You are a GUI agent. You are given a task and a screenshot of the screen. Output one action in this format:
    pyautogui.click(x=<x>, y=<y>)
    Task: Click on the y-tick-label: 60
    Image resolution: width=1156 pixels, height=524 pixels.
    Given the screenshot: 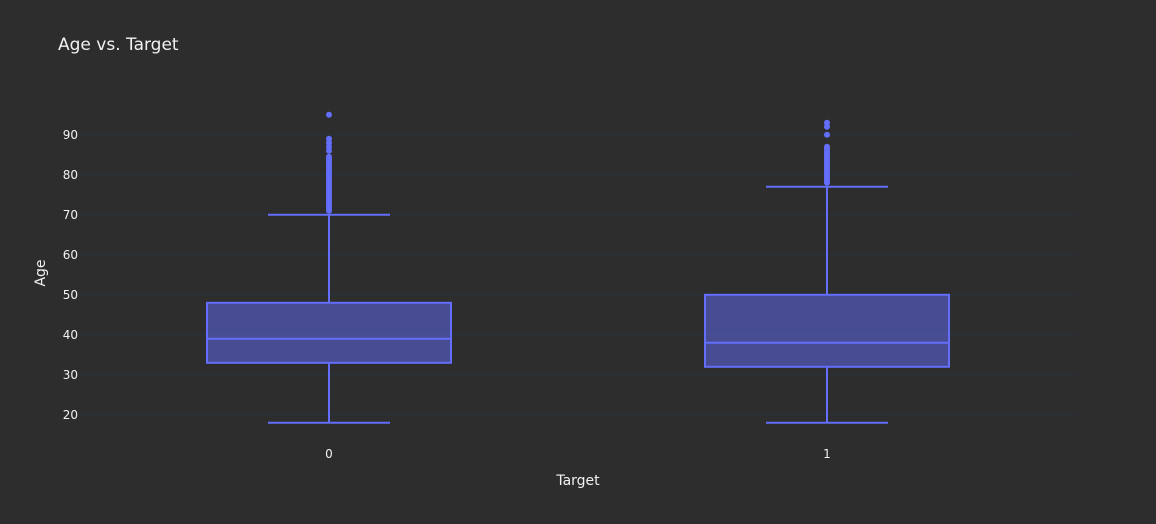 What is the action you would take?
    pyautogui.click(x=70, y=255)
    